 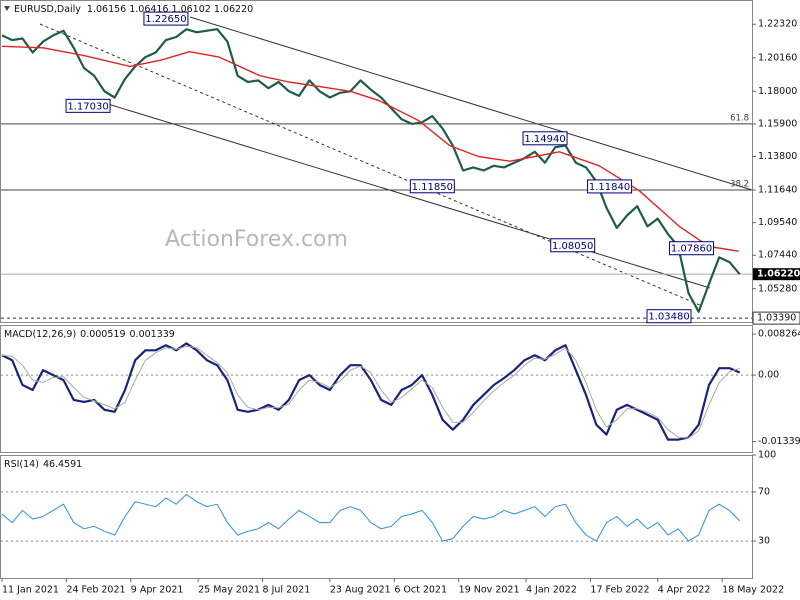 What do you see at coordinates (102, 334) in the screenshot?
I see `last-value: 0.000519` at bounding box center [102, 334].